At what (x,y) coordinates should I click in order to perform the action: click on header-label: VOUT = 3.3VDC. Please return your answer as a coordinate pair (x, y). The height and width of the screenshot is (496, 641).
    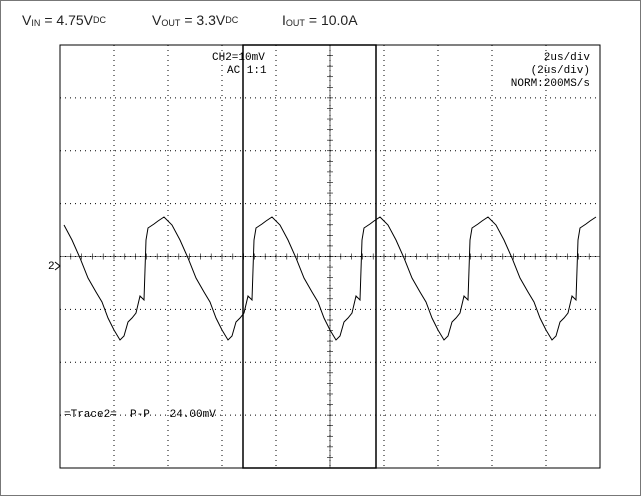
    Looking at the image, I should click on (195, 20).